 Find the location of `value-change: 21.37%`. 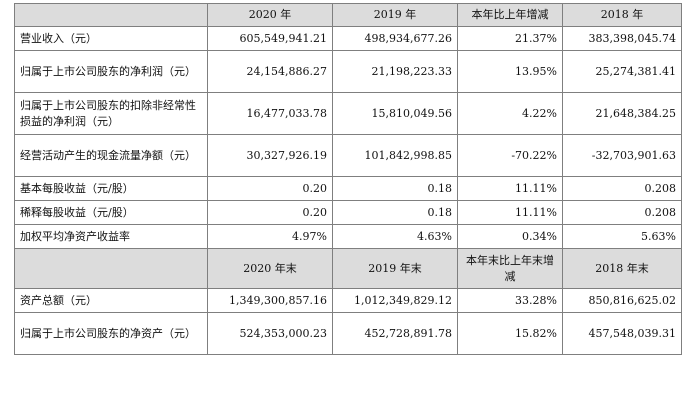

value-change: 21.37% is located at coordinates (510, 38).